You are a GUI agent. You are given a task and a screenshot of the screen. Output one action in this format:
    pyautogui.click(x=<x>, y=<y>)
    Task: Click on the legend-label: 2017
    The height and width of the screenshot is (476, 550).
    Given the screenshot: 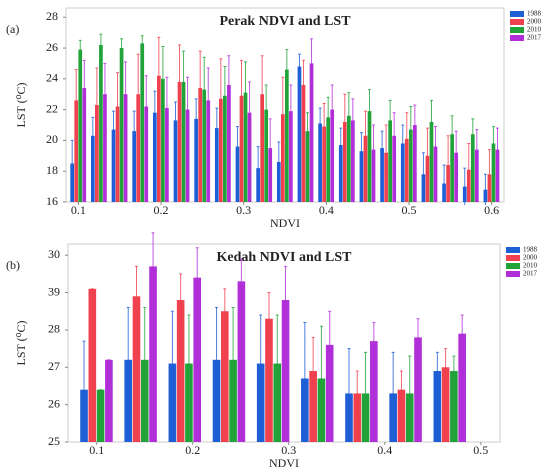 What is the action you would take?
    pyautogui.click(x=534, y=38)
    